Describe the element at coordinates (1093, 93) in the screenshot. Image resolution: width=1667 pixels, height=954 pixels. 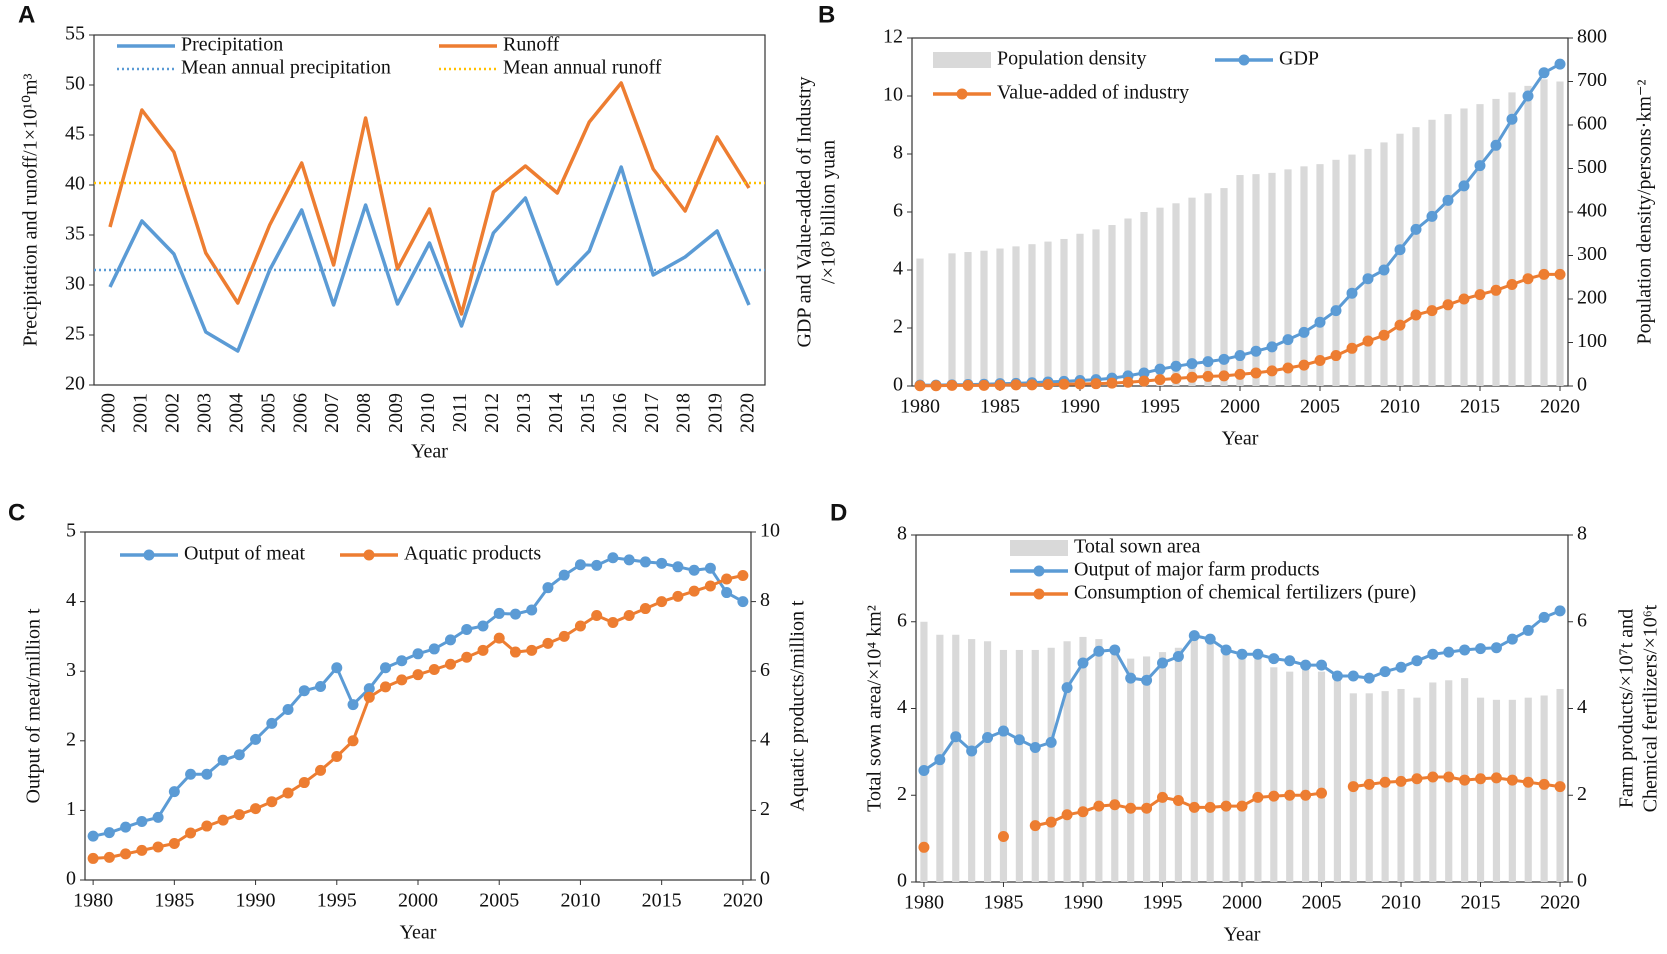
I see `legend-label: Value-added of industry` at that location.